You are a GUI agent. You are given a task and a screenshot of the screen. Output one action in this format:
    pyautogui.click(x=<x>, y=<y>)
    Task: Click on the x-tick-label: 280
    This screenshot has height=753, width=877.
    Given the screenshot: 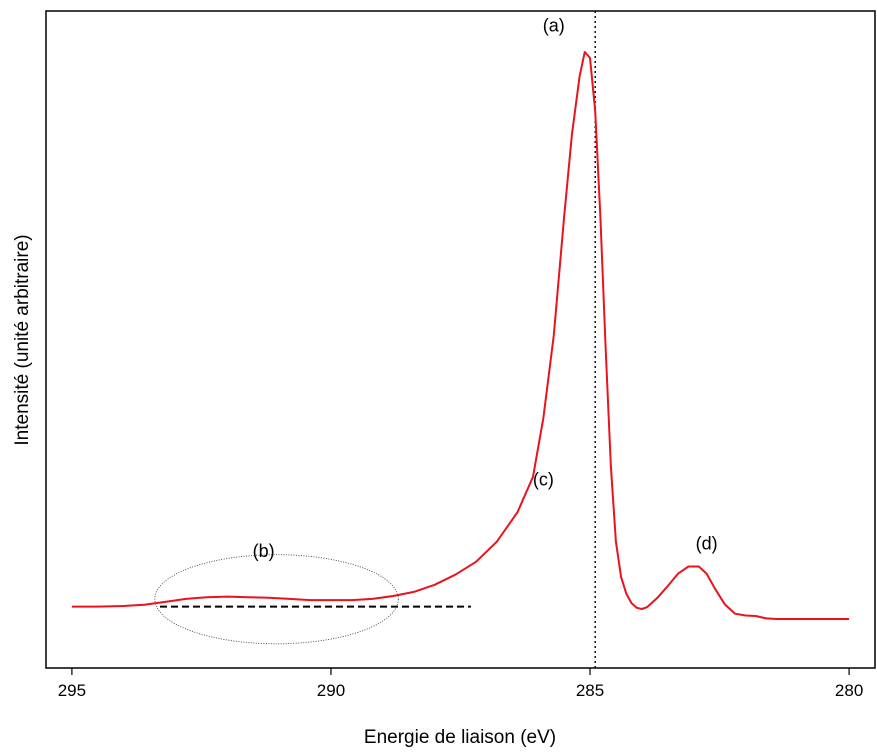 What is the action you would take?
    pyautogui.click(x=849, y=690)
    